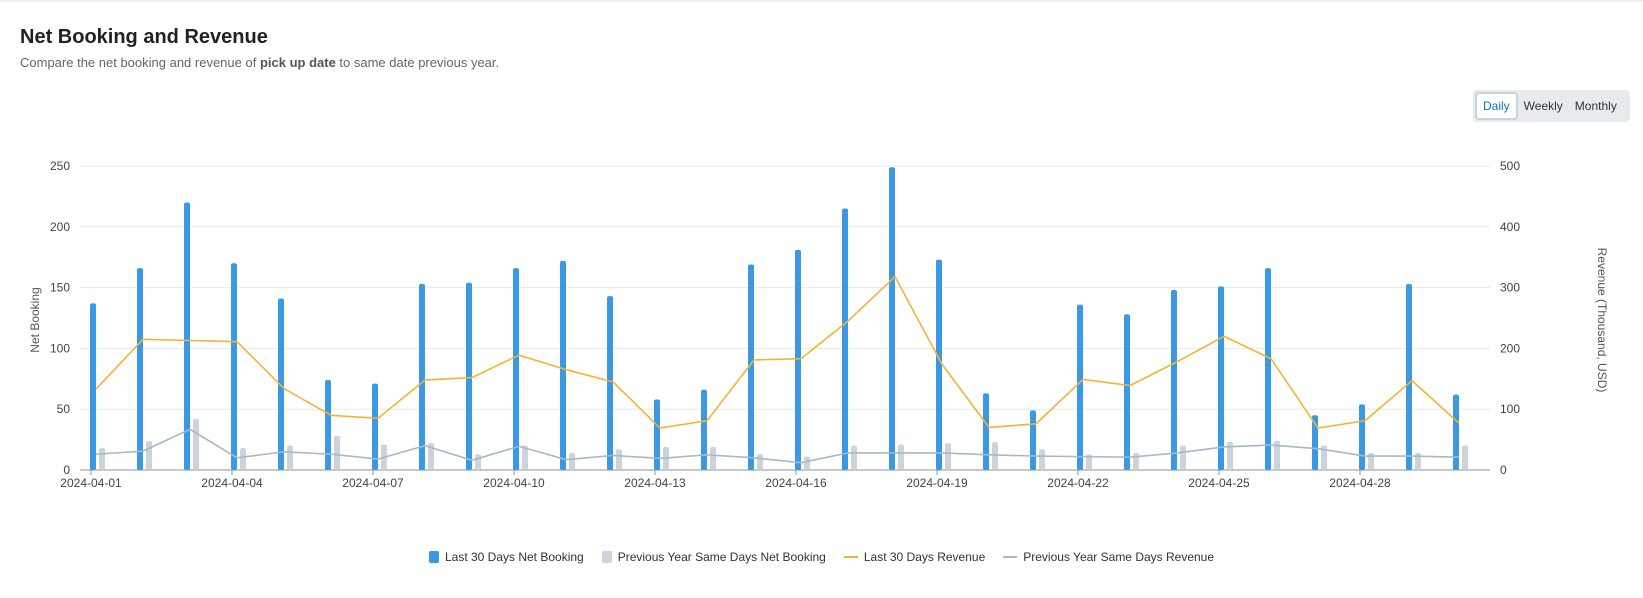  I want to click on subtitle-pre: Compare the net booking and revenue of, so click(140, 62).